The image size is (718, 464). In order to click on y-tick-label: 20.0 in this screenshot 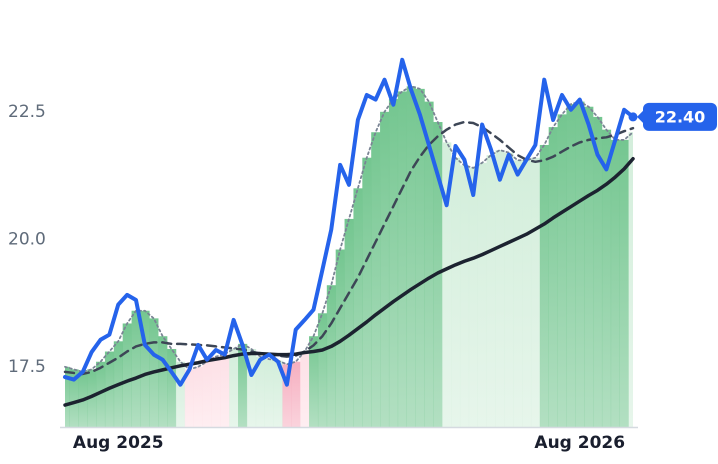, I will do `click(27, 239)`.